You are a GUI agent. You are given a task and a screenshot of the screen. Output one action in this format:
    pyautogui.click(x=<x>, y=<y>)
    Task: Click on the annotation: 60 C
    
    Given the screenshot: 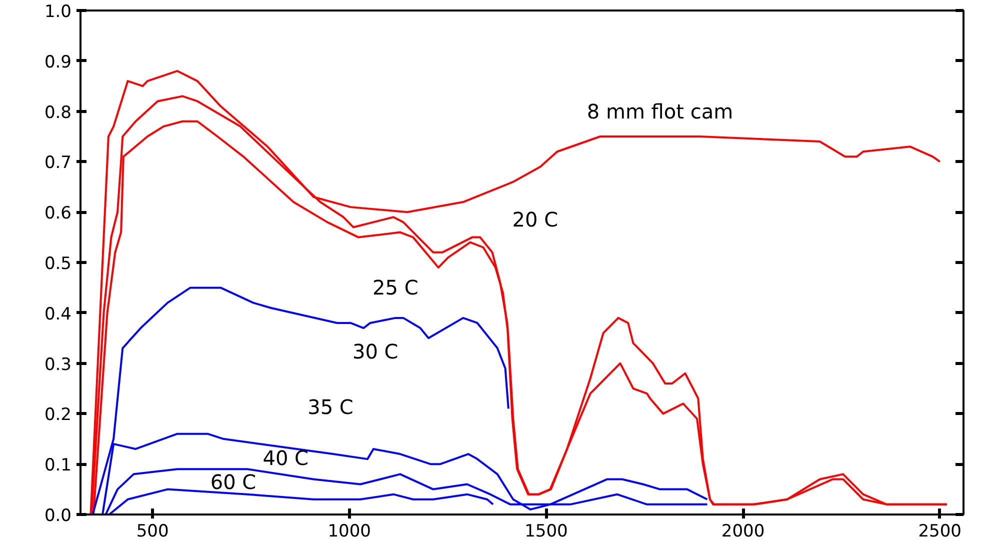 What is the action you would take?
    pyautogui.click(x=233, y=482)
    